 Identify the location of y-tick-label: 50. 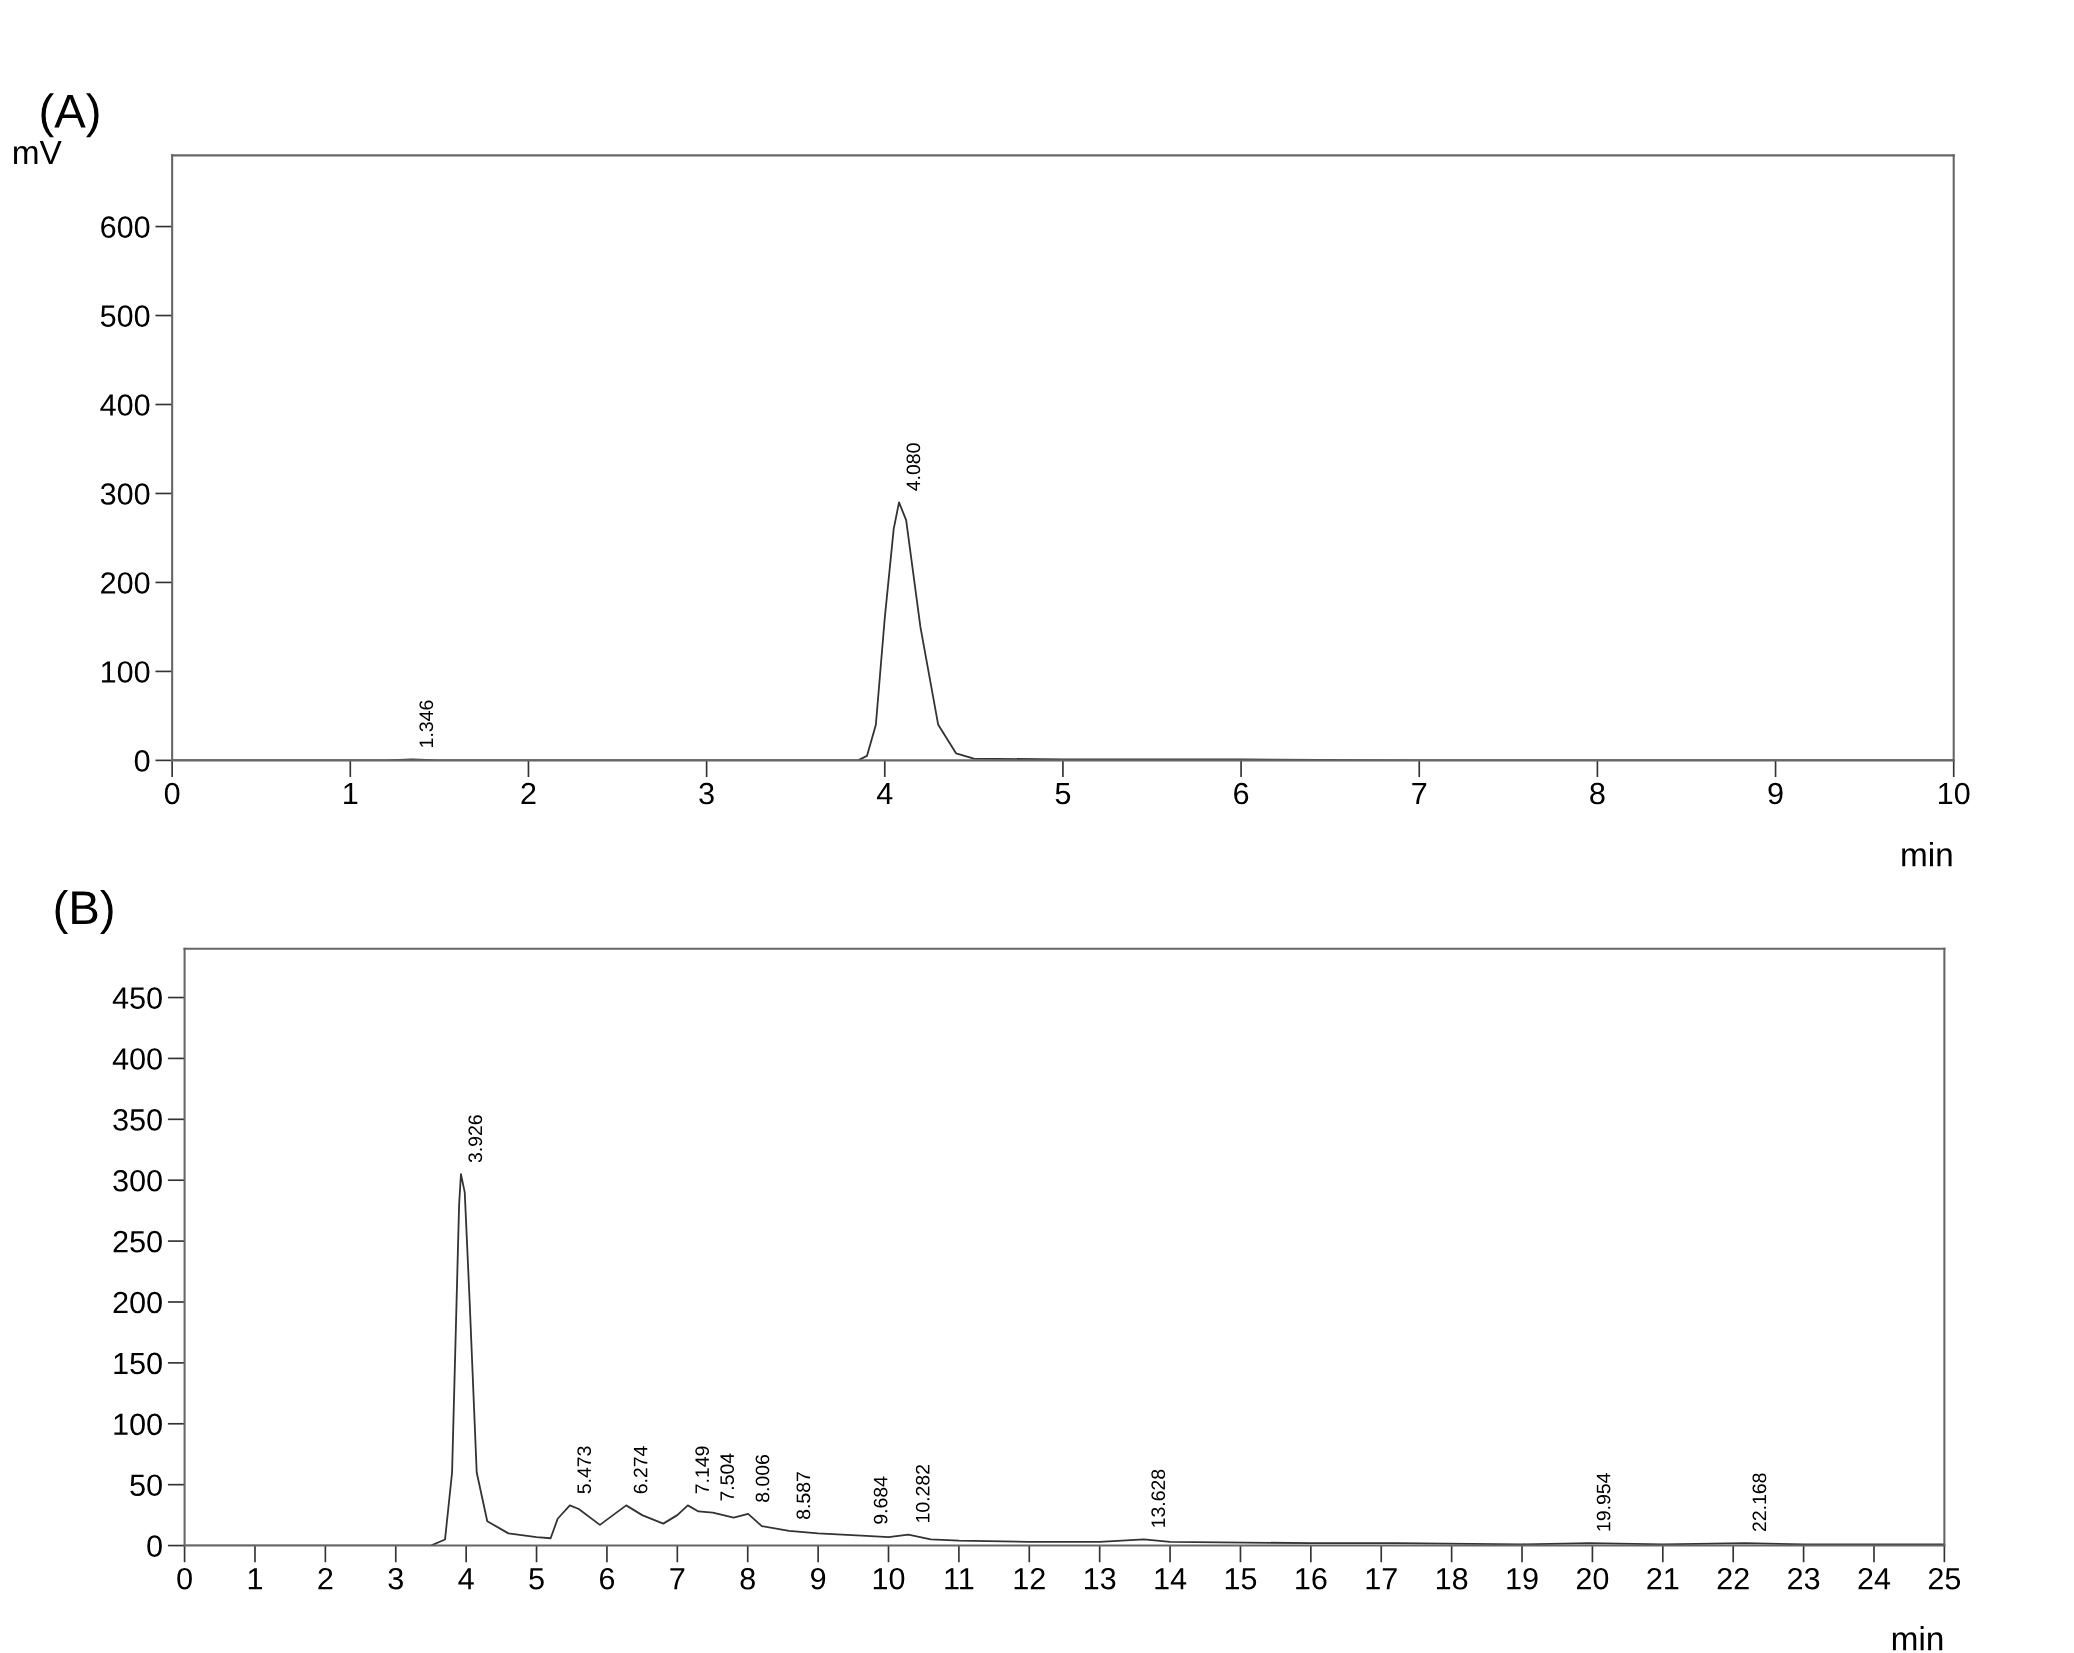
(146, 1485).